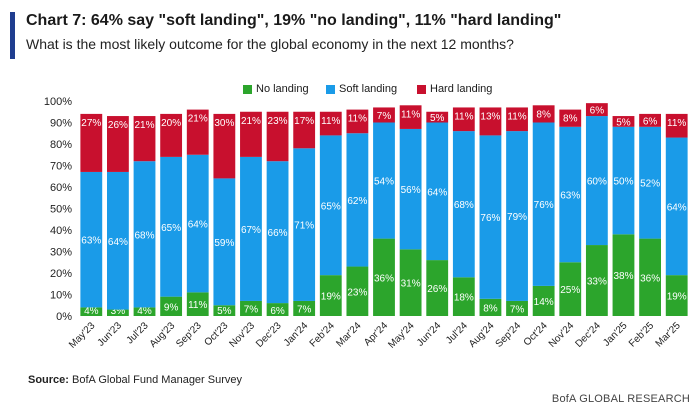 The image size is (700, 419). I want to click on data-label: 14%, so click(544, 302).